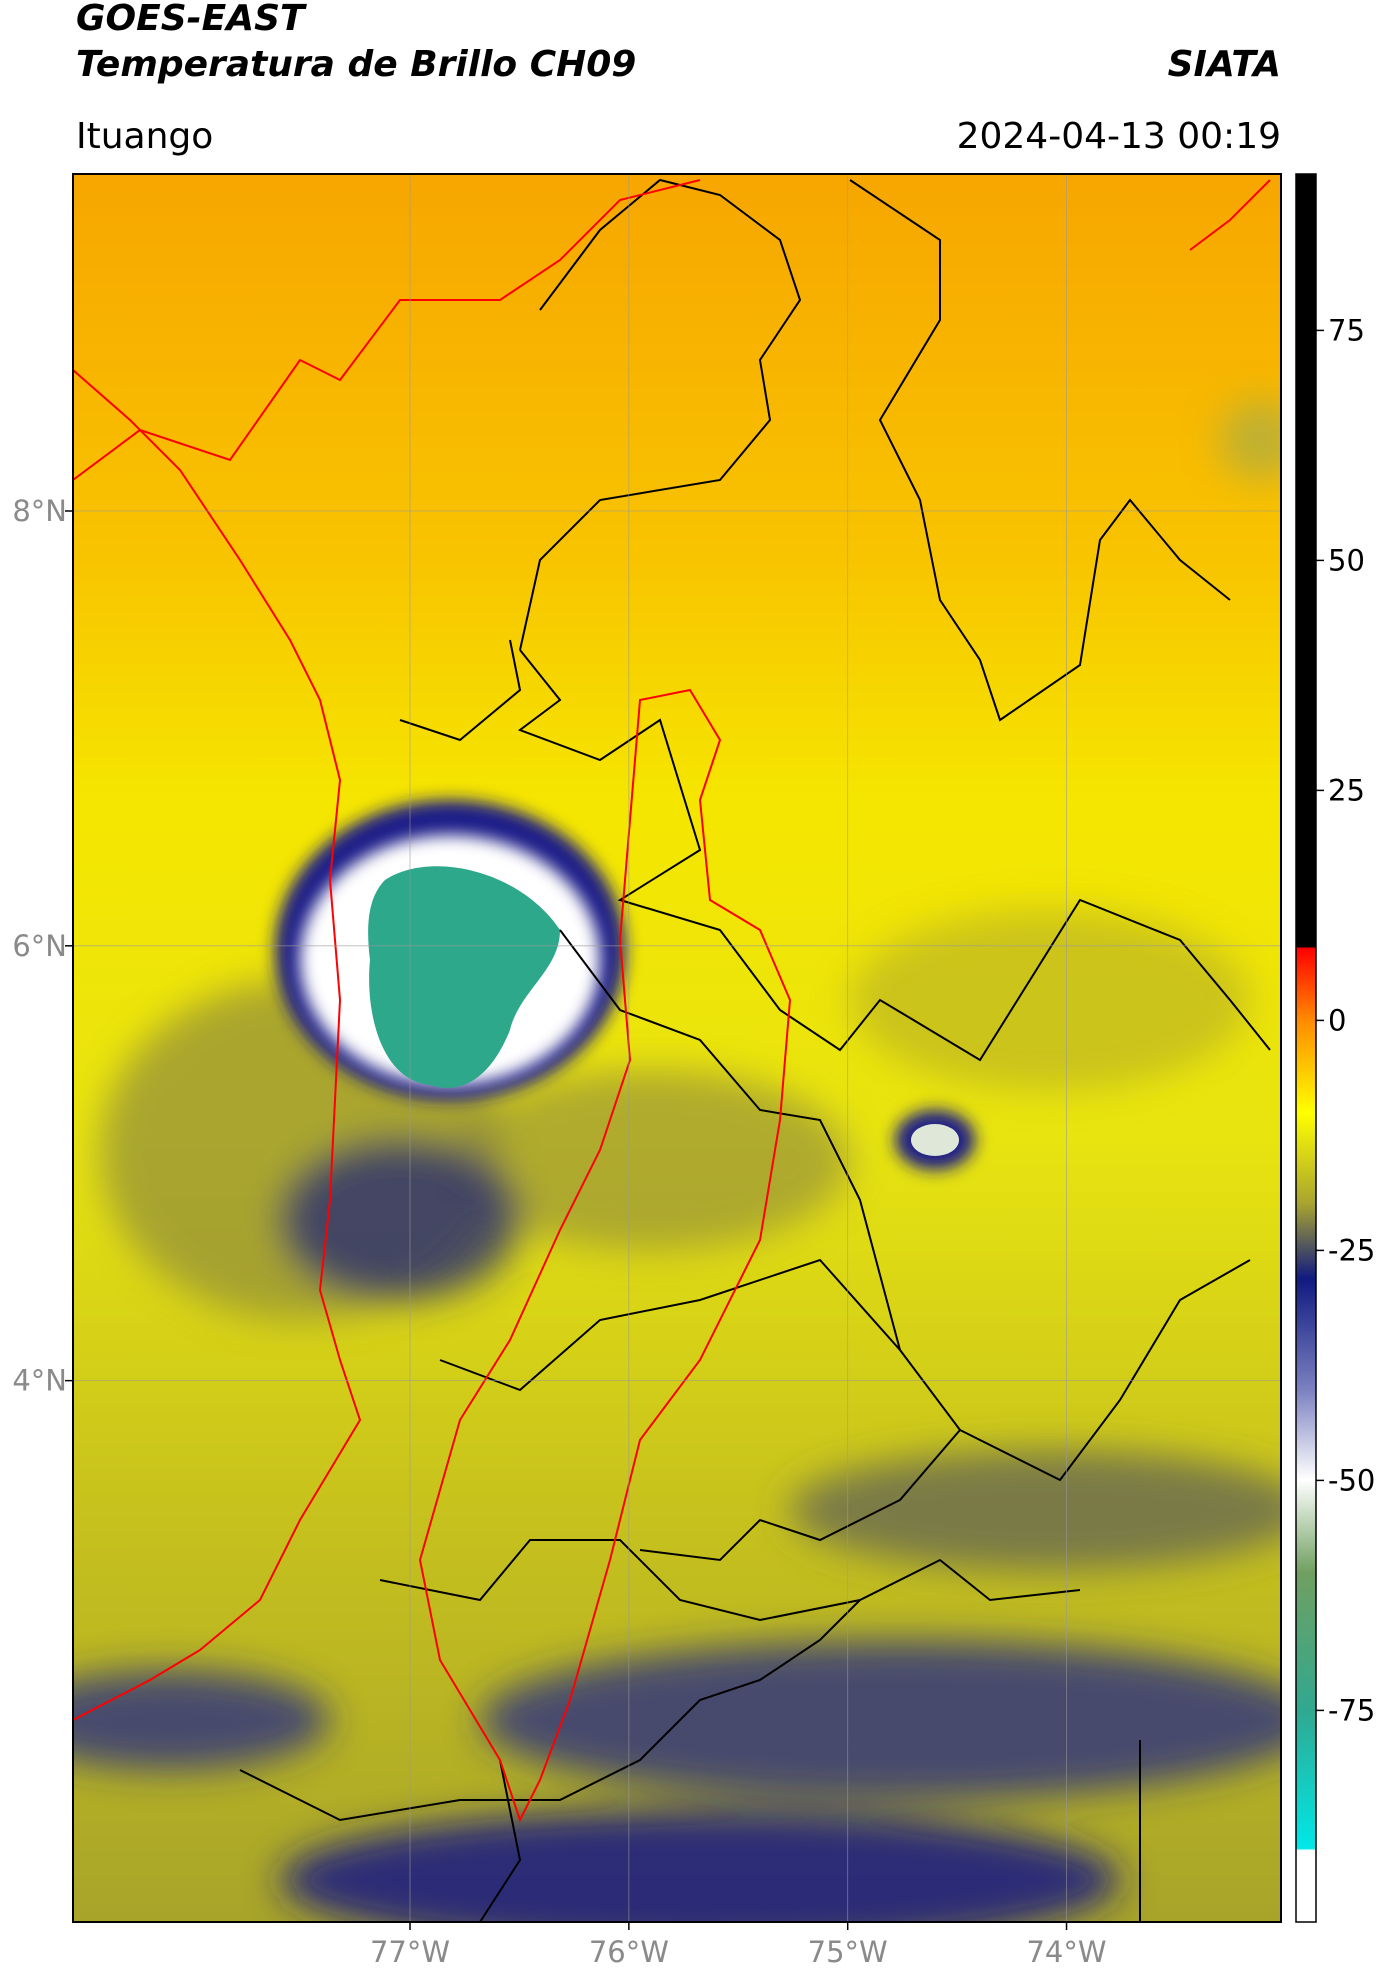 Image resolution: width=1384 pixels, height=1981 pixels. Describe the element at coordinates (1351, 1250) in the screenshot. I see `colorbar-label: -25` at that location.